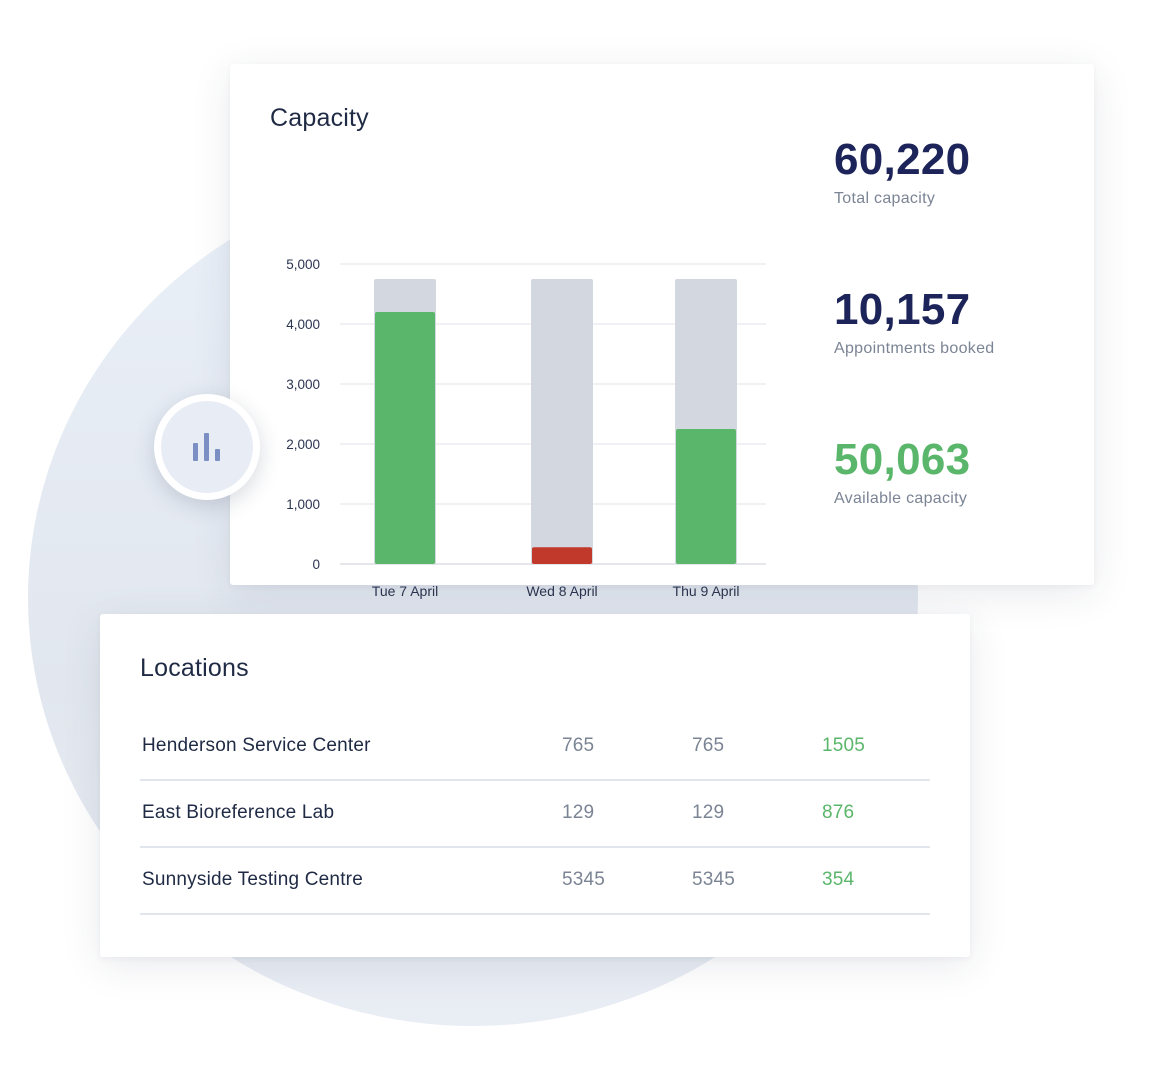  I want to click on y-tick-label: 5,000, so click(303, 264).